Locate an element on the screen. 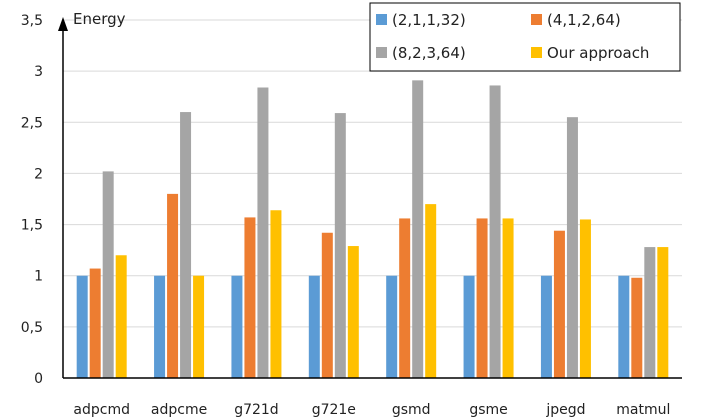  legend-label: (4,1,2,64) is located at coordinates (584, 20).